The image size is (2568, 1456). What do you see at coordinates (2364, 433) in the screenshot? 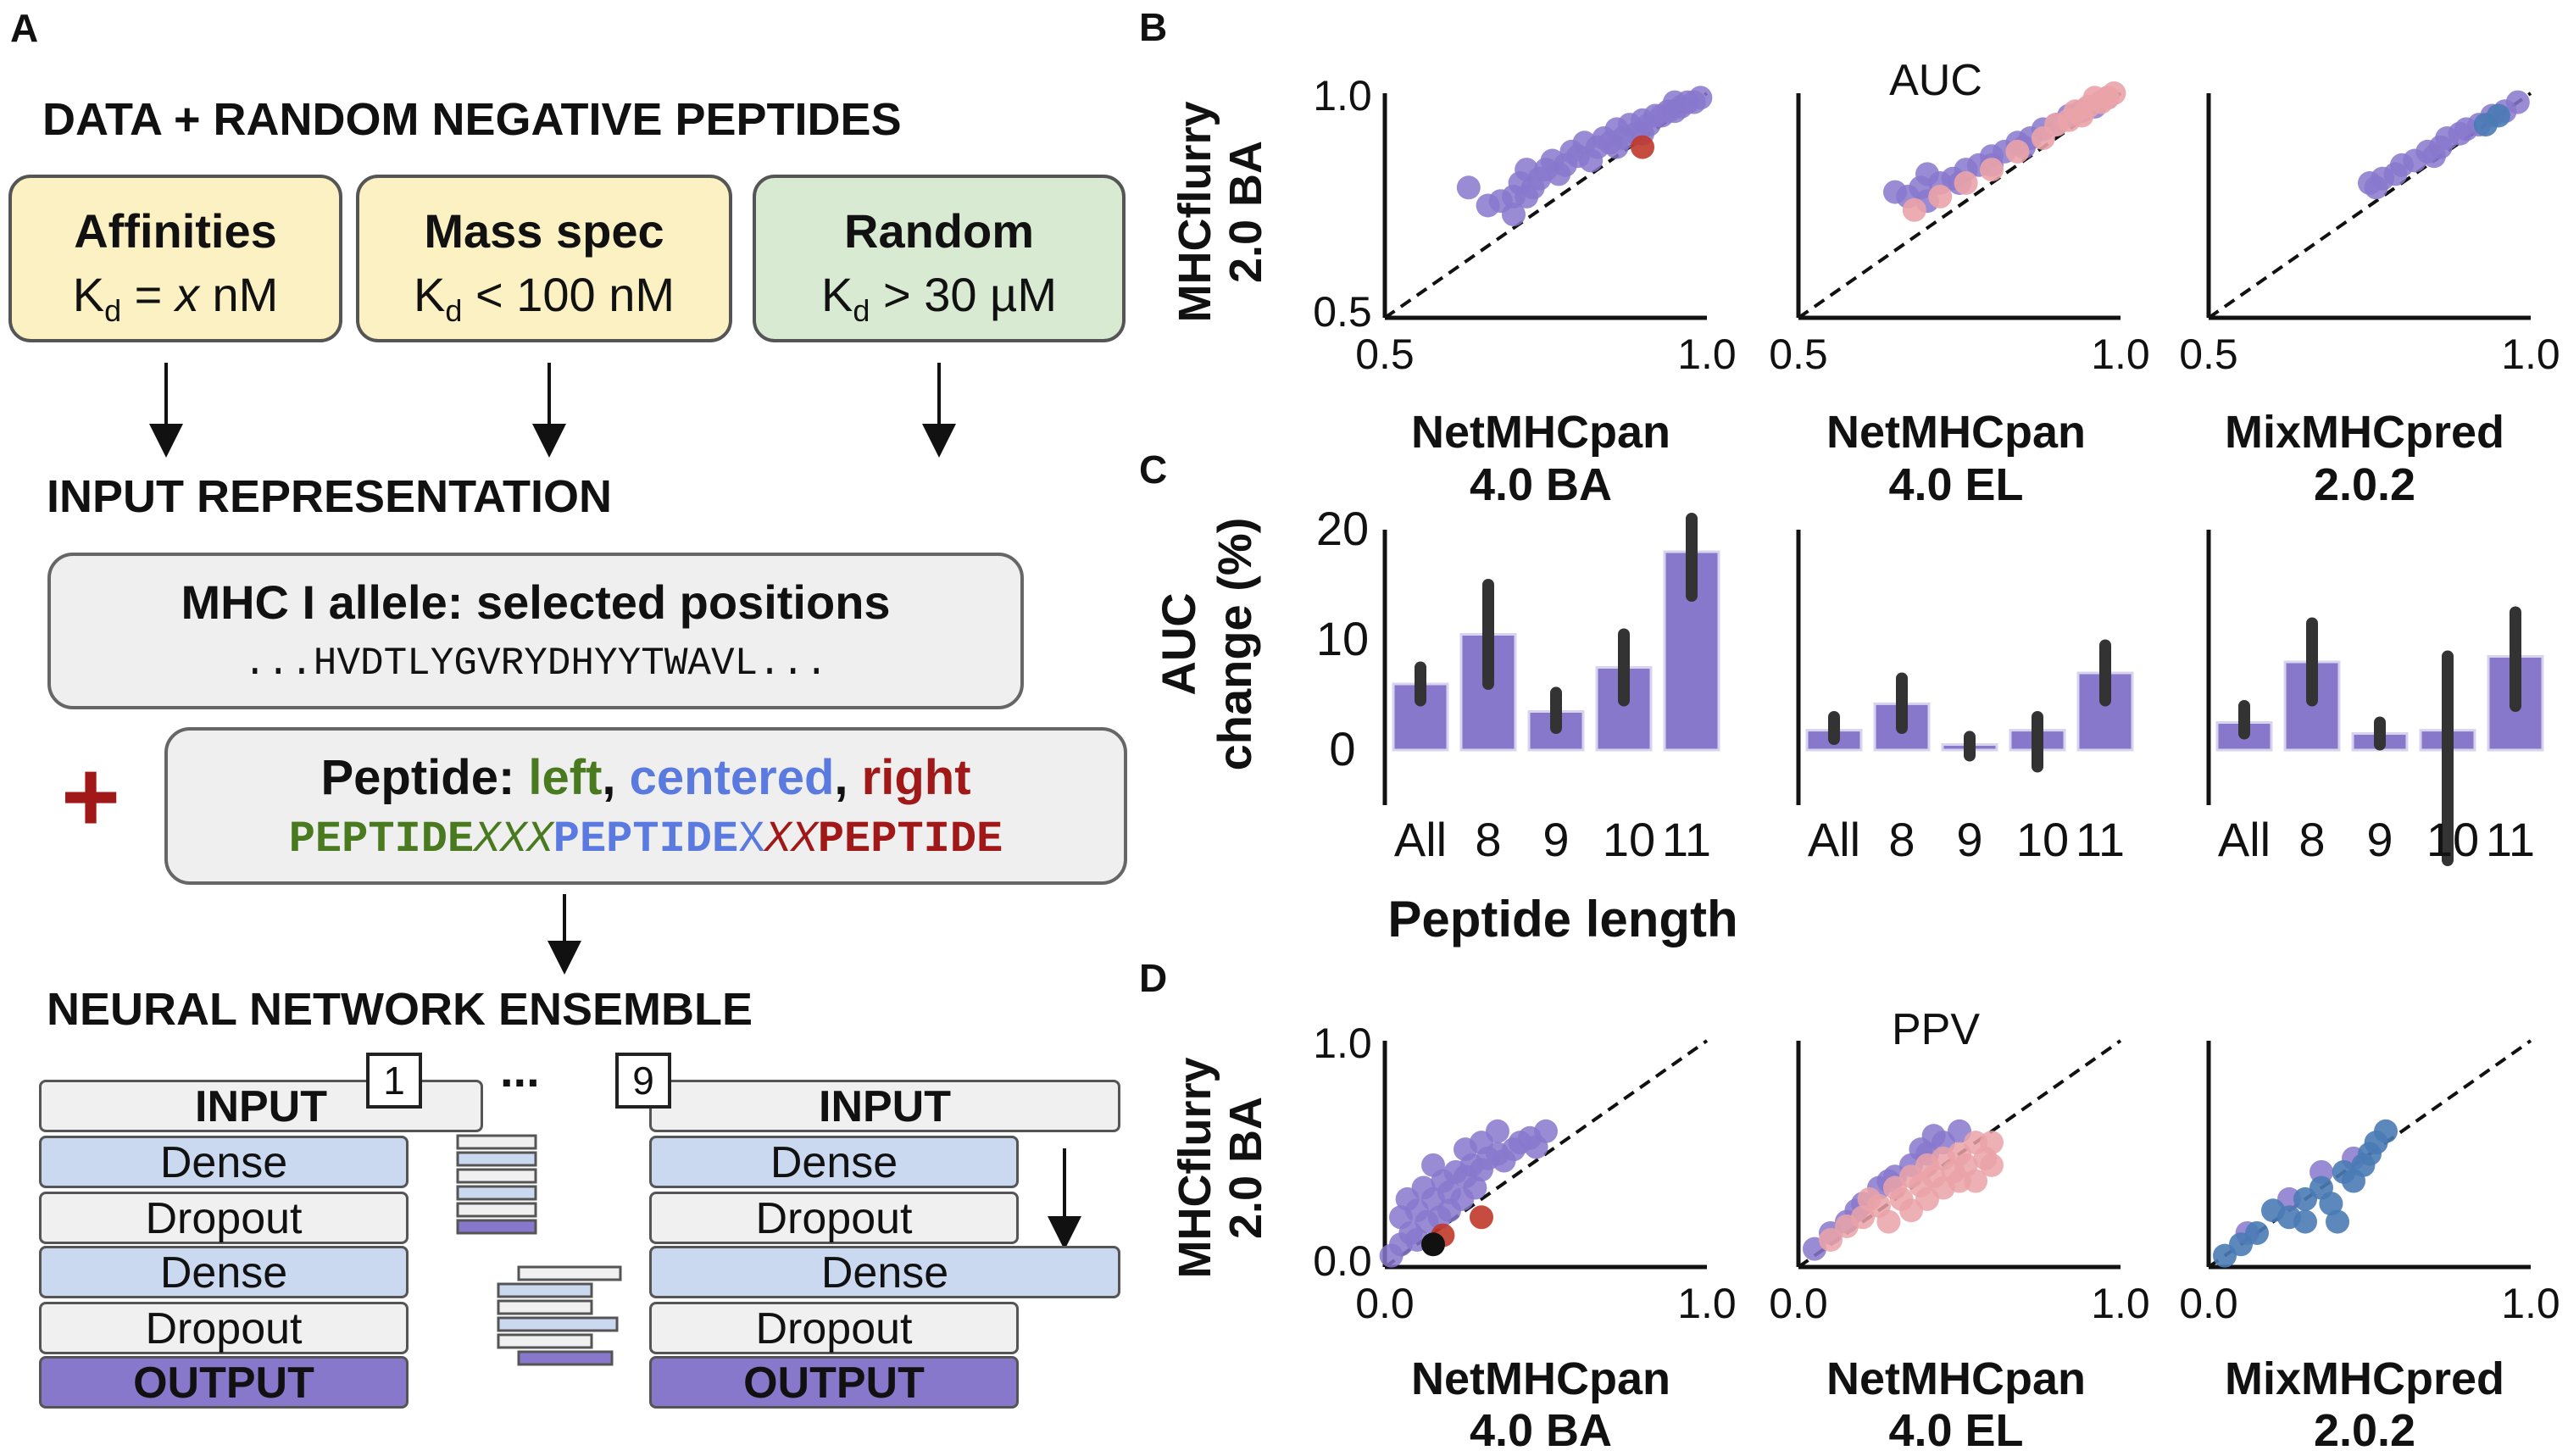
I see `panel-b-predictor-name: MixMHCpred` at bounding box center [2364, 433].